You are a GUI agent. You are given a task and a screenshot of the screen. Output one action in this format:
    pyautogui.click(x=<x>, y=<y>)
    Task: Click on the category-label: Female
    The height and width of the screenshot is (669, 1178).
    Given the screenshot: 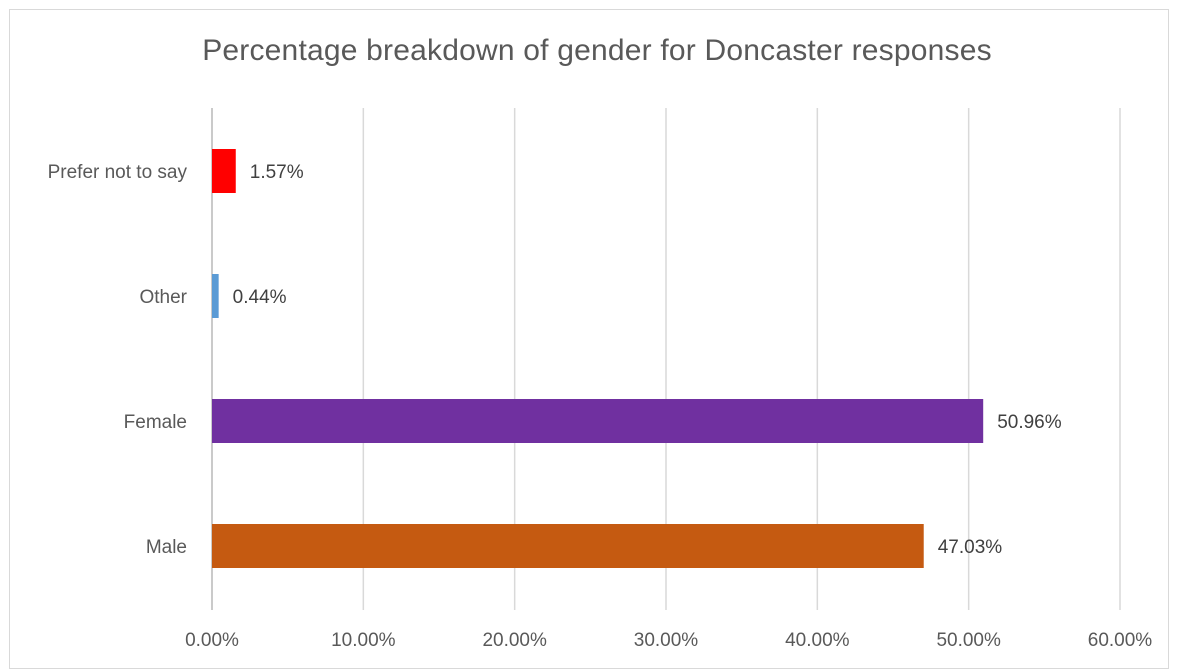 What is the action you would take?
    pyautogui.click(x=155, y=422)
    